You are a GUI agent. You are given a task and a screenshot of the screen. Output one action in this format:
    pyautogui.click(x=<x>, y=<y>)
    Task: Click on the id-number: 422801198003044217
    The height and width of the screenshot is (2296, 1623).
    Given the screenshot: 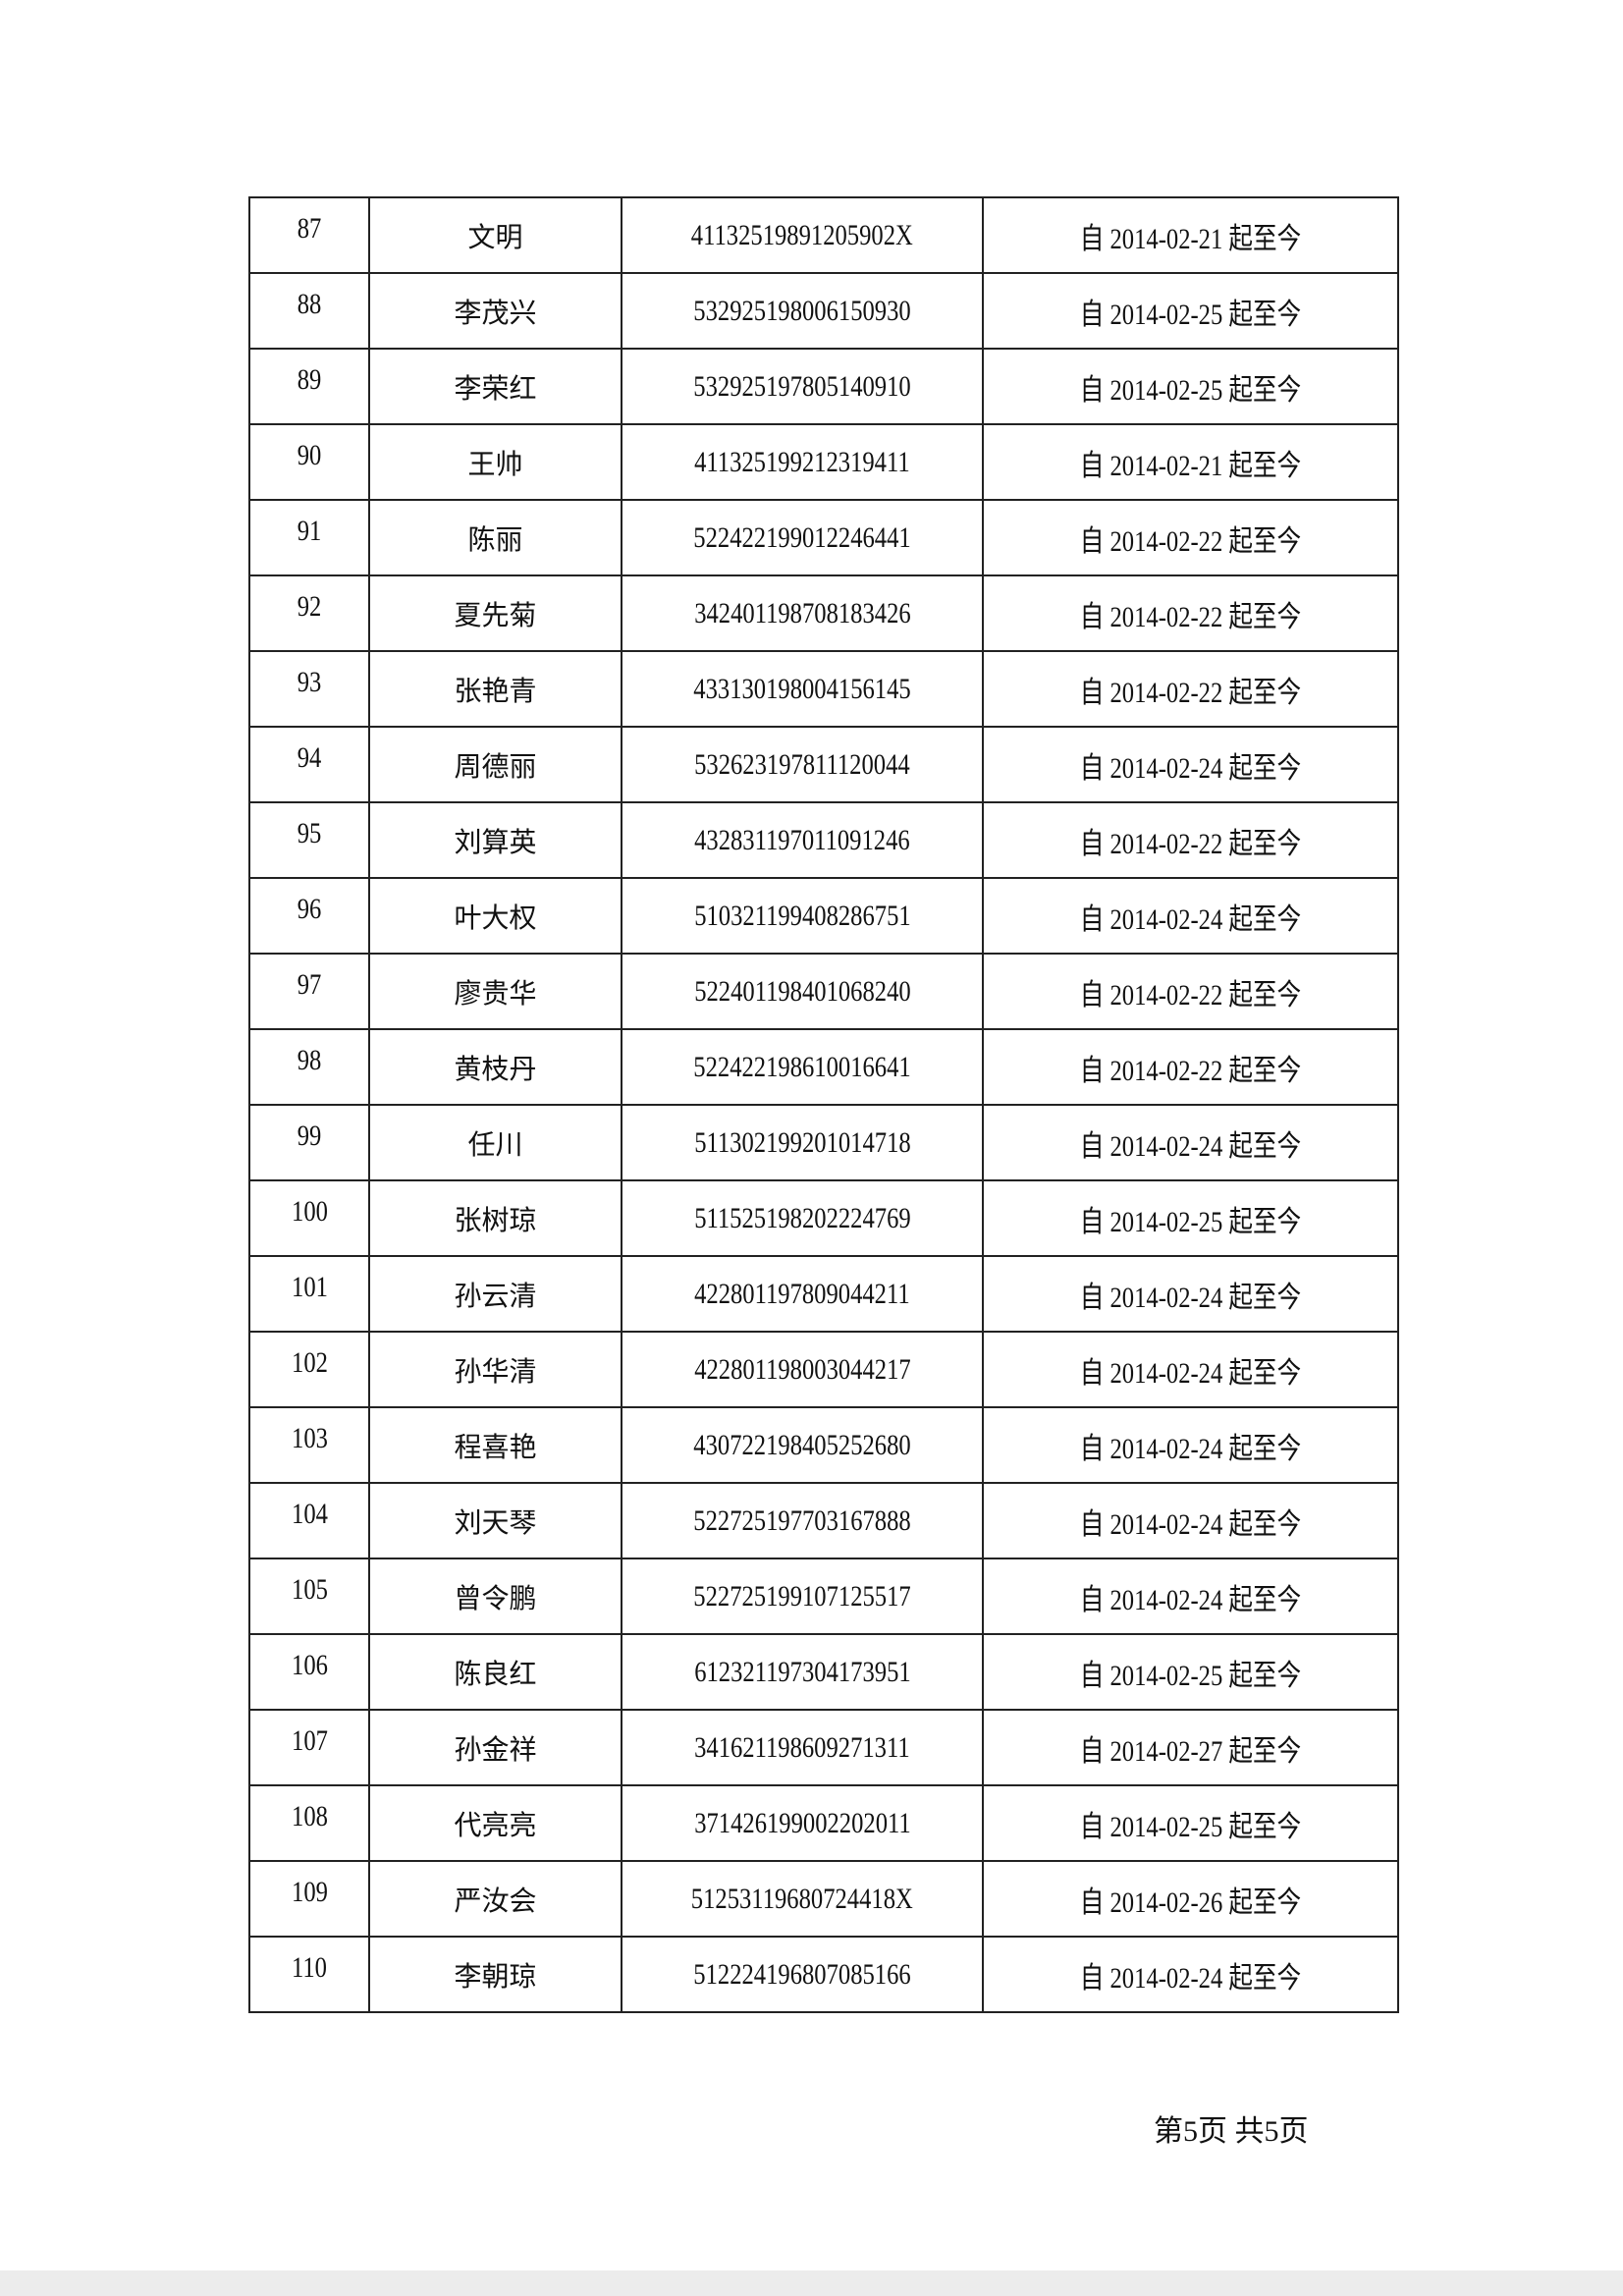 What is the action you would take?
    pyautogui.click(x=802, y=1369)
    